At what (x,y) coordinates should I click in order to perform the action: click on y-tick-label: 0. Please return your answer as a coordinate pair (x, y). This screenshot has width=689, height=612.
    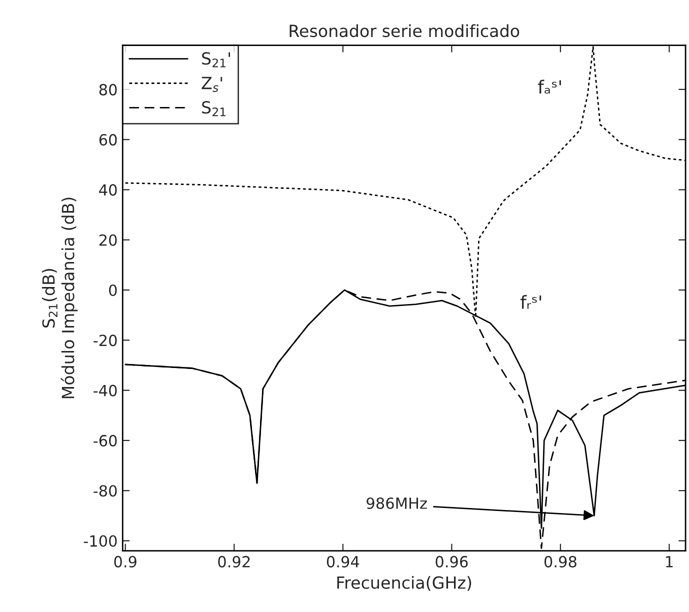
    Looking at the image, I should click on (113, 290).